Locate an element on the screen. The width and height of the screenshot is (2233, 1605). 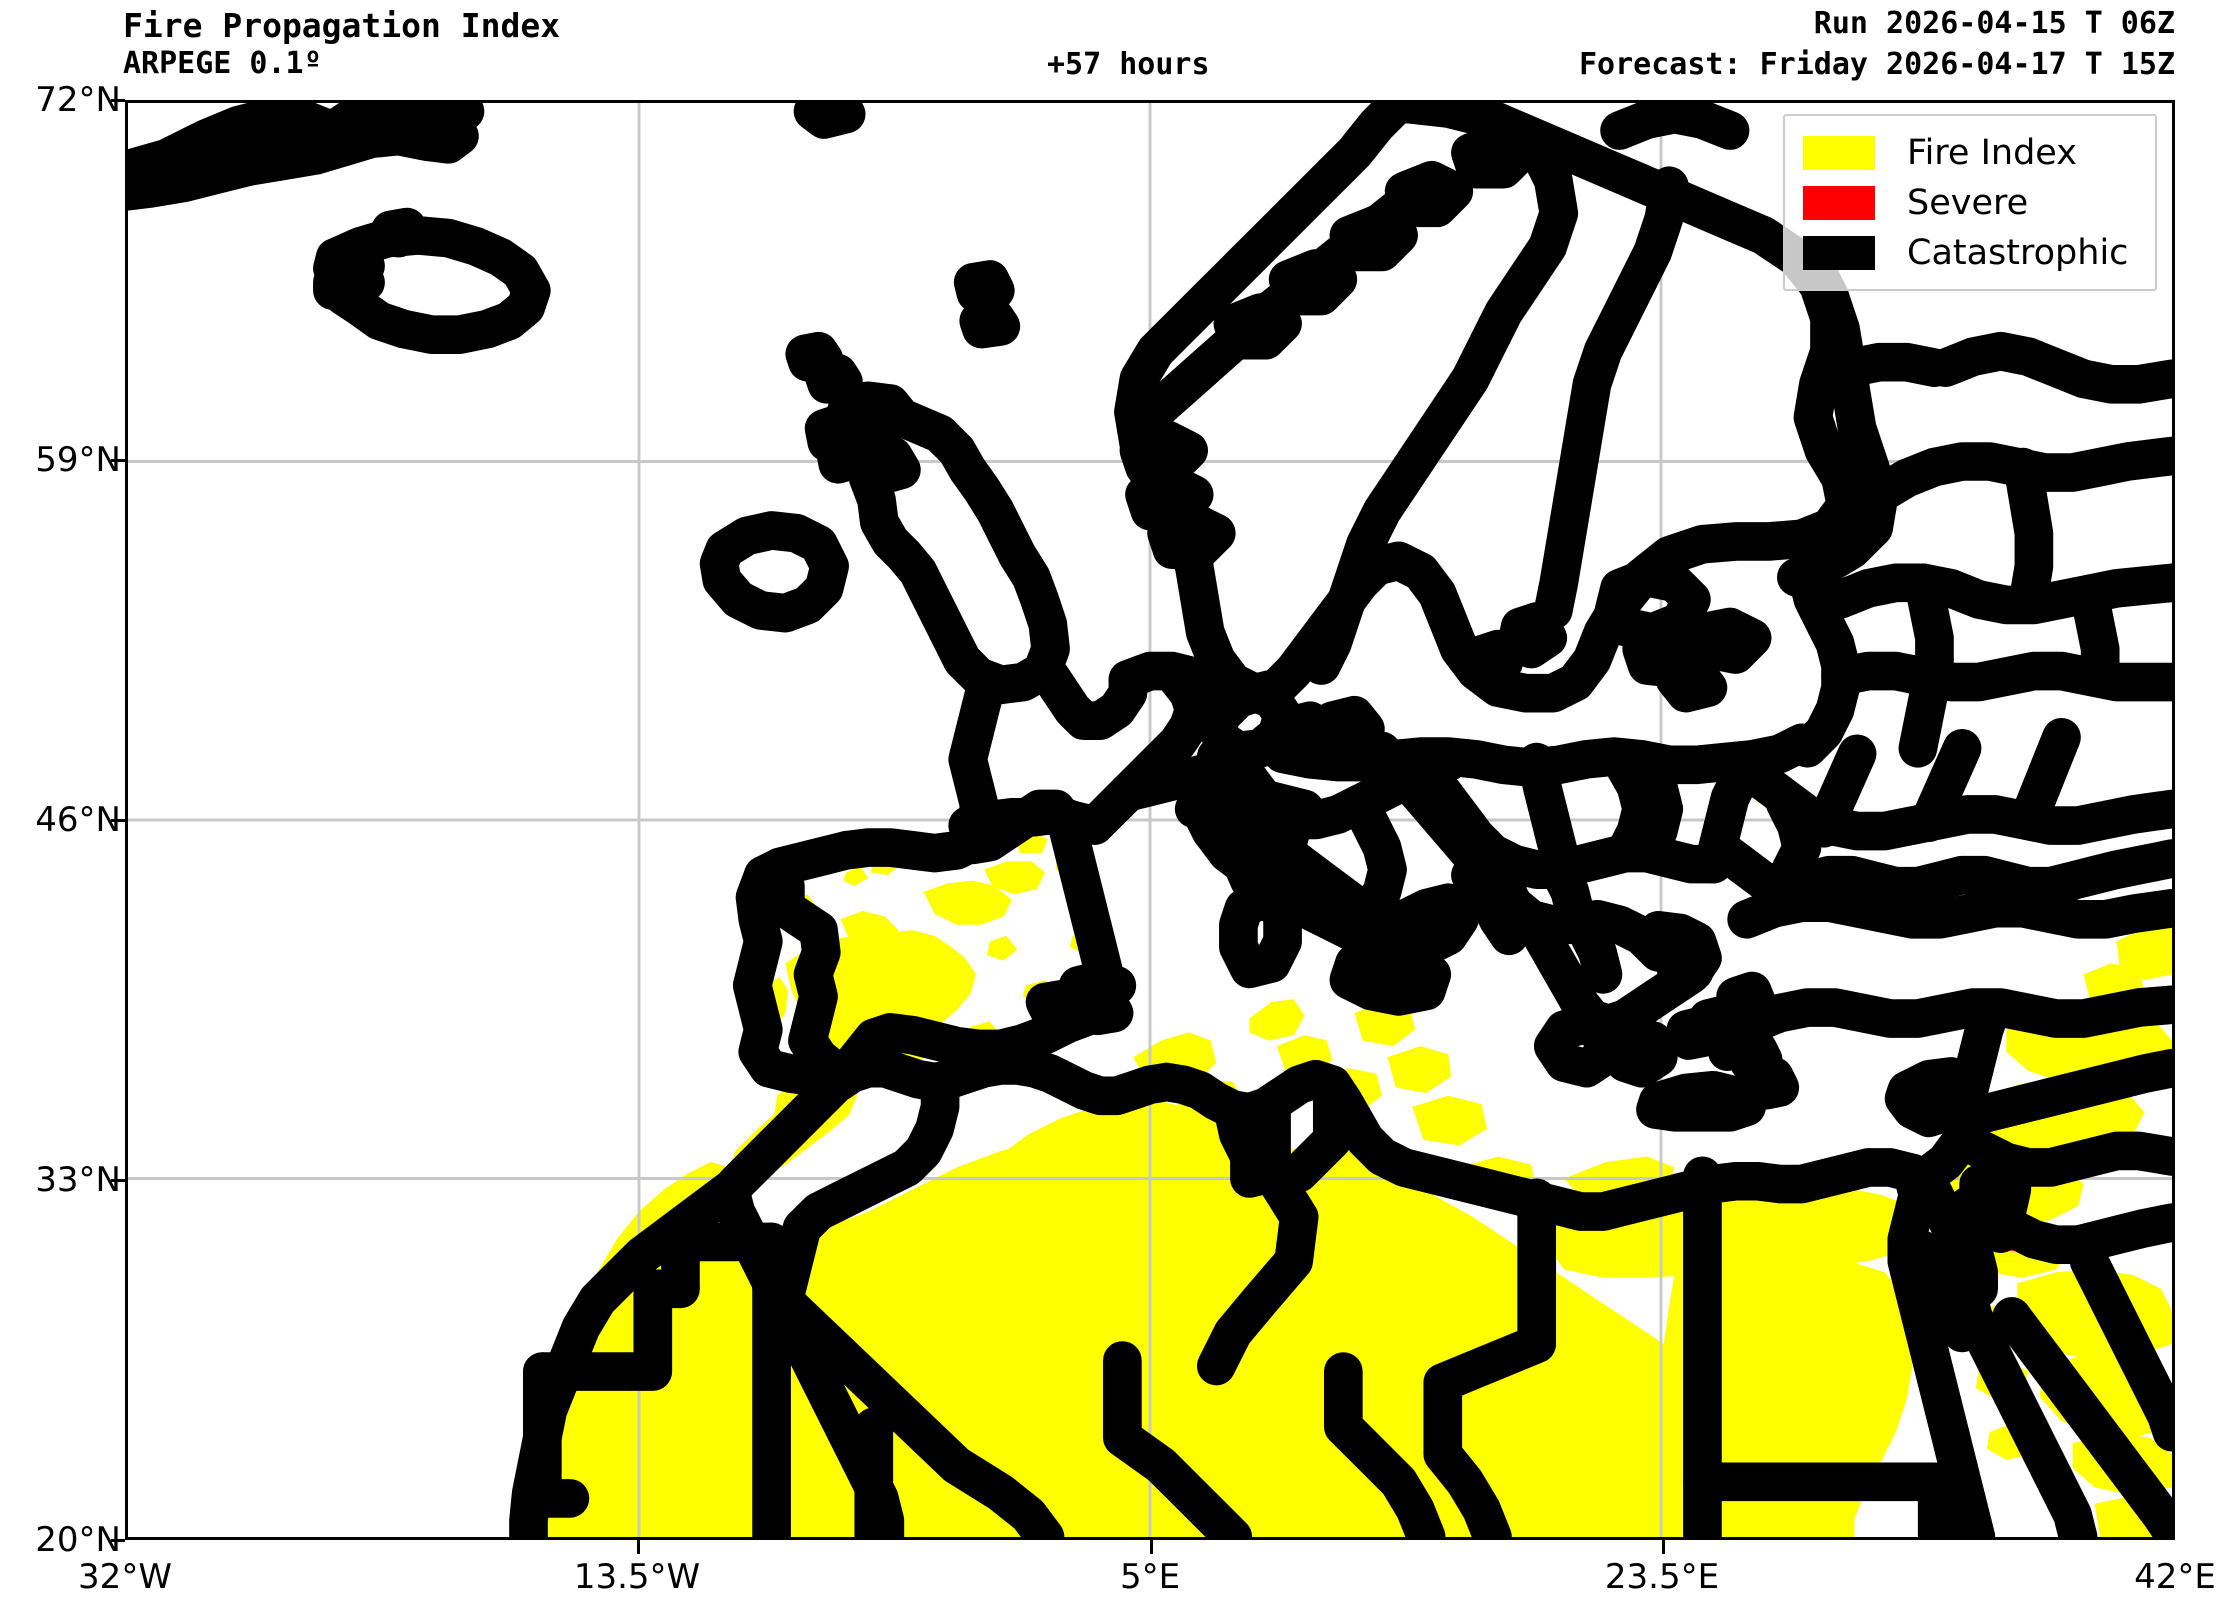
forecast-datetime-label: Forecast: Friday 2026-04-17 T 15Z is located at coordinates (1876, 64).